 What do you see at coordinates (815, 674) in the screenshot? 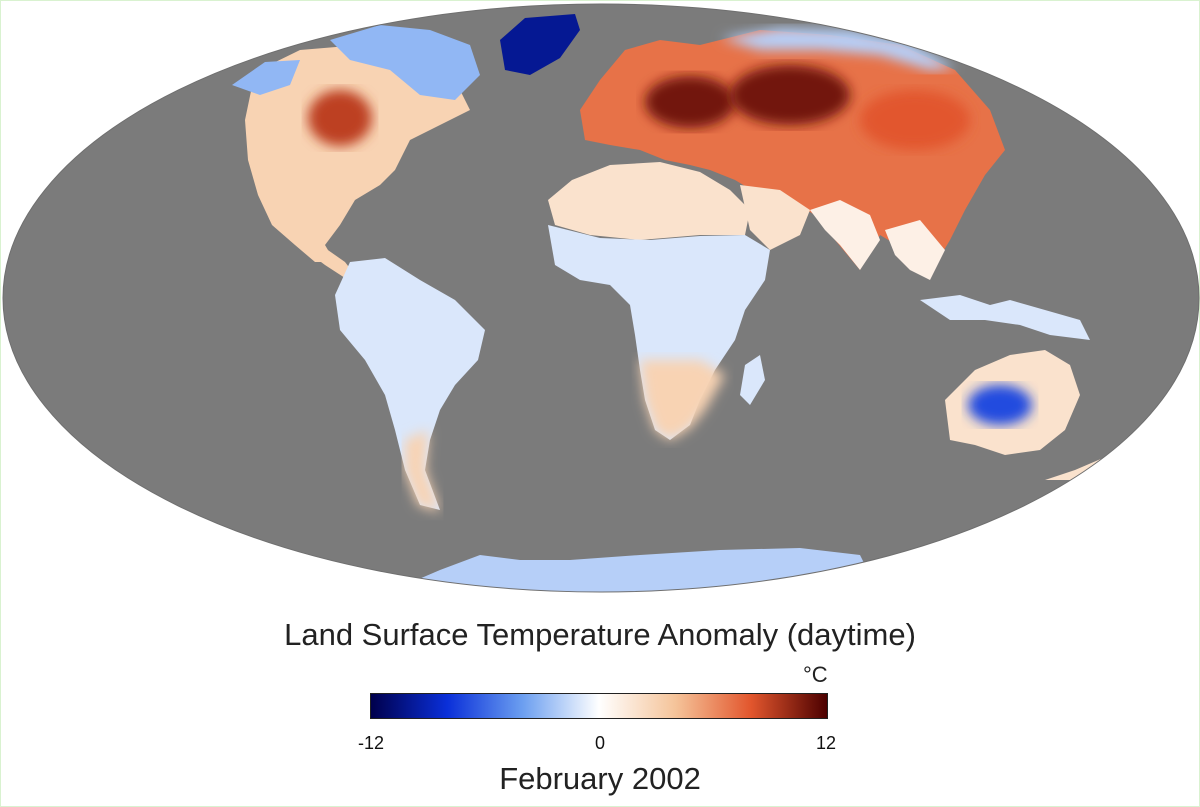
I see `unit-label: °C` at bounding box center [815, 674].